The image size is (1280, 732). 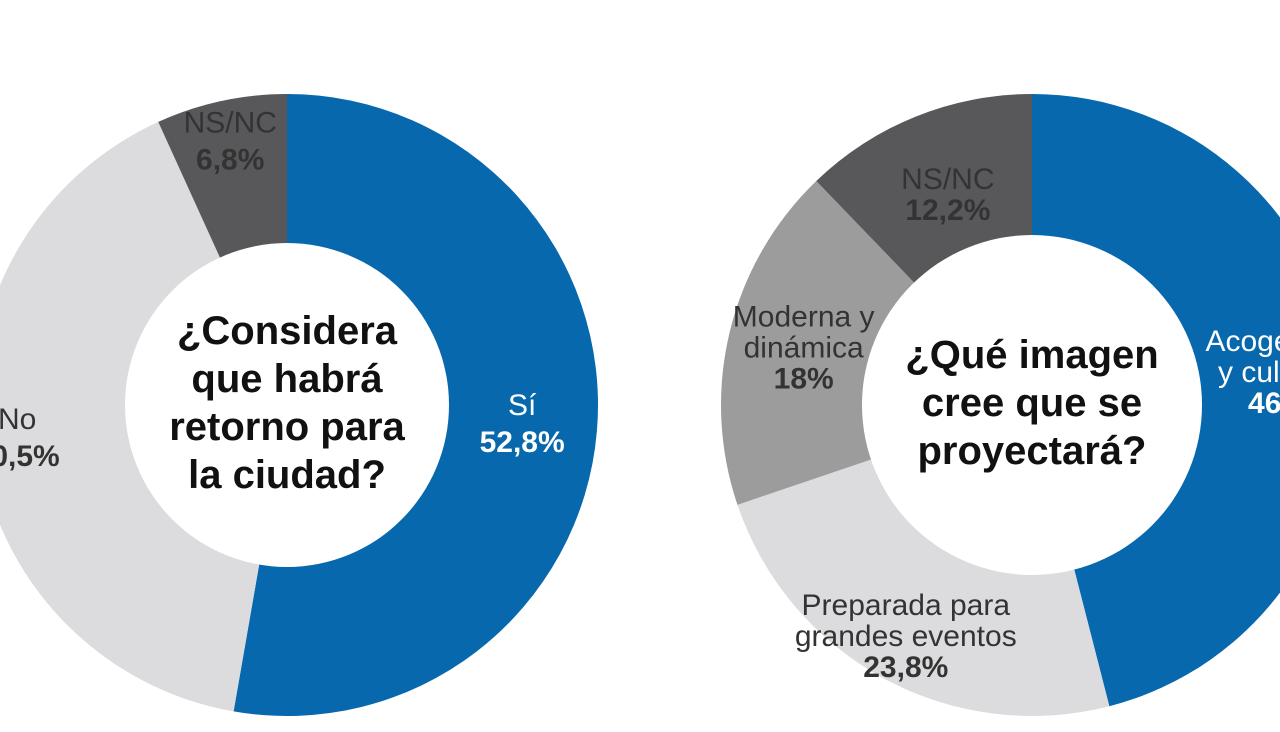 What do you see at coordinates (1264, 403) in the screenshot?
I see `slice-value-label: 46%` at bounding box center [1264, 403].